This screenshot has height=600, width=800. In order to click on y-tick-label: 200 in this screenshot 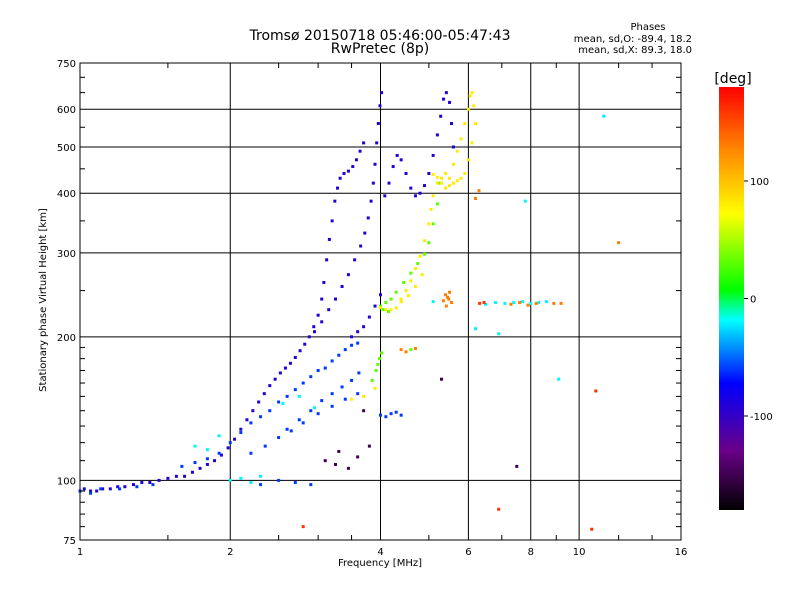, I will do `click(66, 338)`.